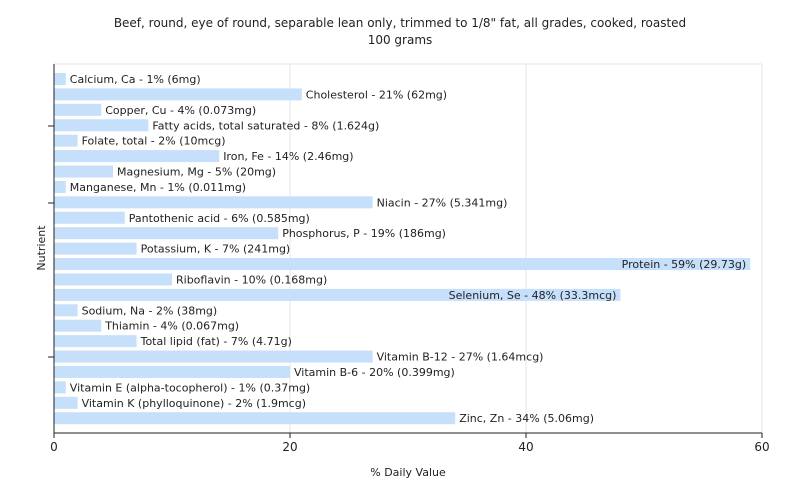 The height and width of the screenshot is (500, 800). Describe the element at coordinates (158, 187) in the screenshot. I see `bar-label: Manganese, Mn - 1% (0.011mg)` at that location.